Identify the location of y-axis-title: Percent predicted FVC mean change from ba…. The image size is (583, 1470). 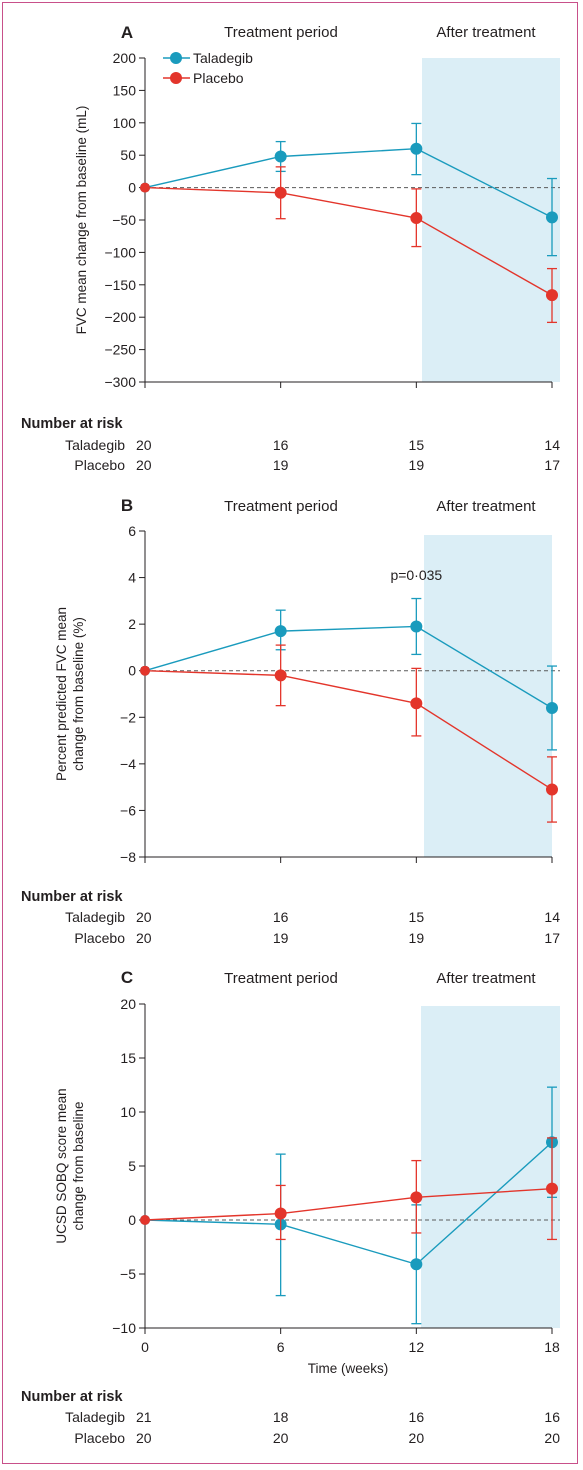
(70, 694).